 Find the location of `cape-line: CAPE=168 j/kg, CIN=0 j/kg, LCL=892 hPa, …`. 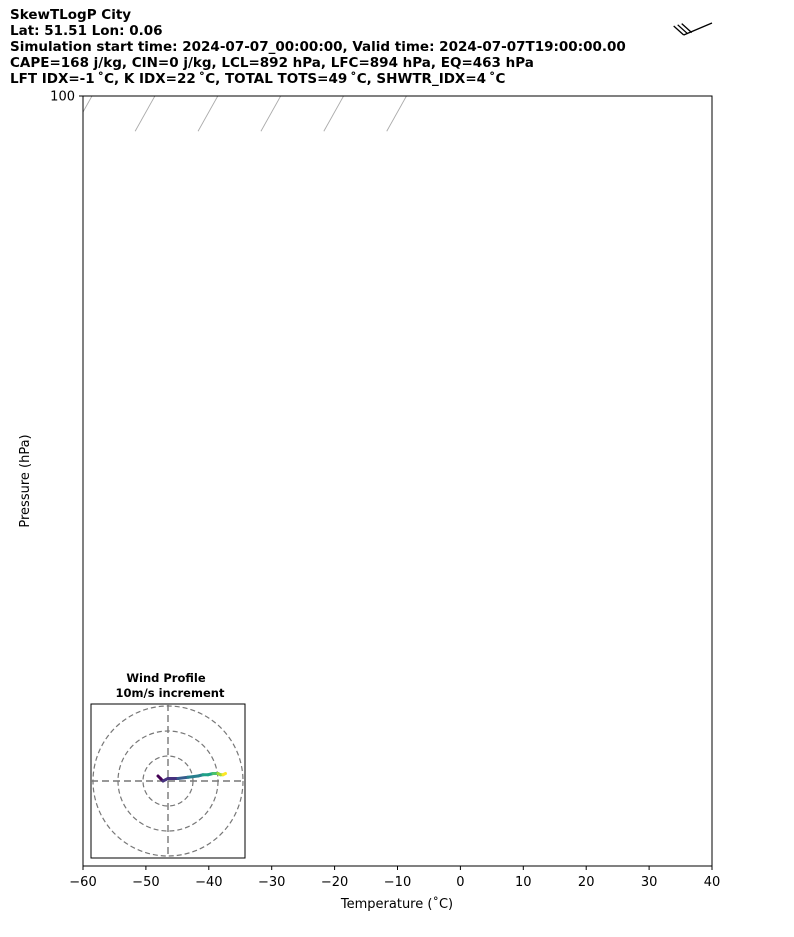

cape-line: CAPE=168 j/kg, CIN=0 j/kg, LCL=892 hPa, … is located at coordinates (272, 63).